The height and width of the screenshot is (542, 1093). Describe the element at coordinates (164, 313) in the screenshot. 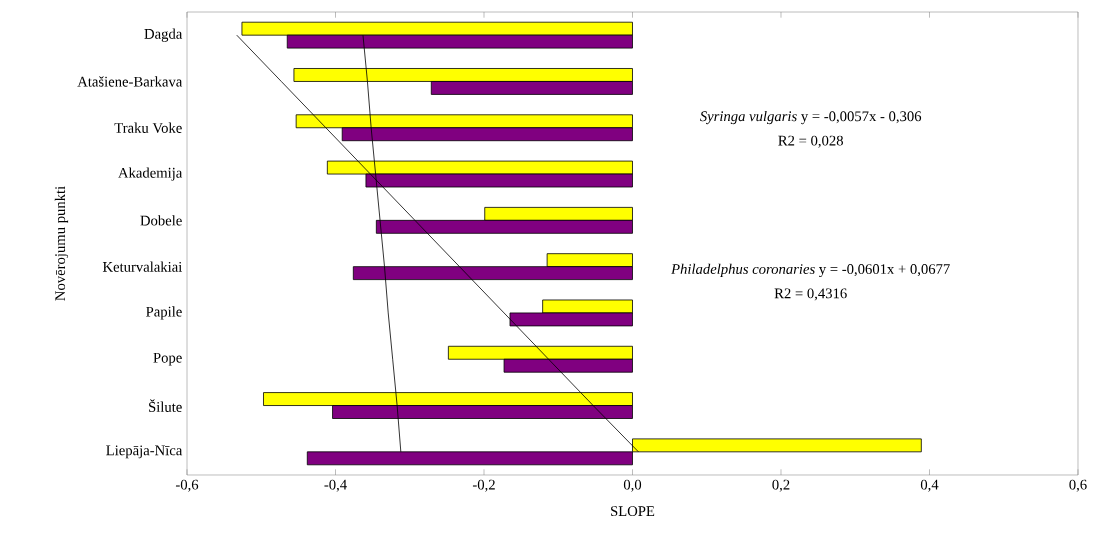

I see `y-tick-label: Papile` at that location.